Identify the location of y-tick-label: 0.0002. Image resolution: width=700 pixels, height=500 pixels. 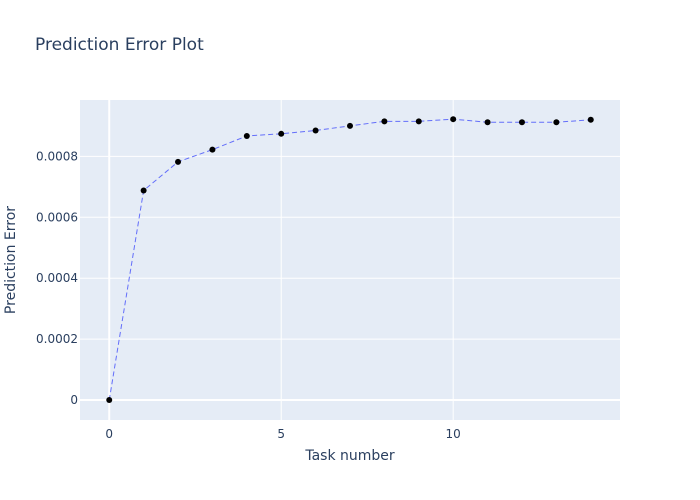
(57, 339).